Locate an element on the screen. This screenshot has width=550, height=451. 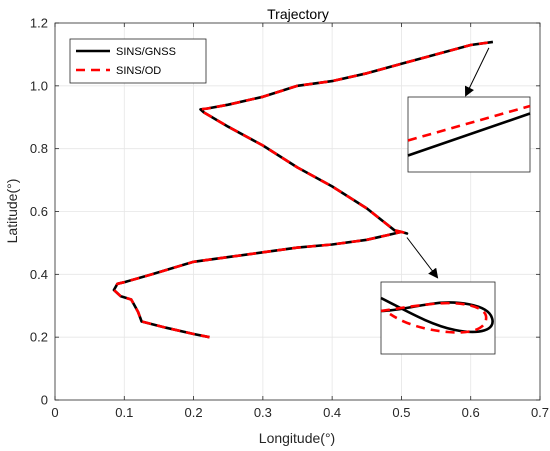
x-axis-label: Longitude(°) is located at coordinates (297, 438).